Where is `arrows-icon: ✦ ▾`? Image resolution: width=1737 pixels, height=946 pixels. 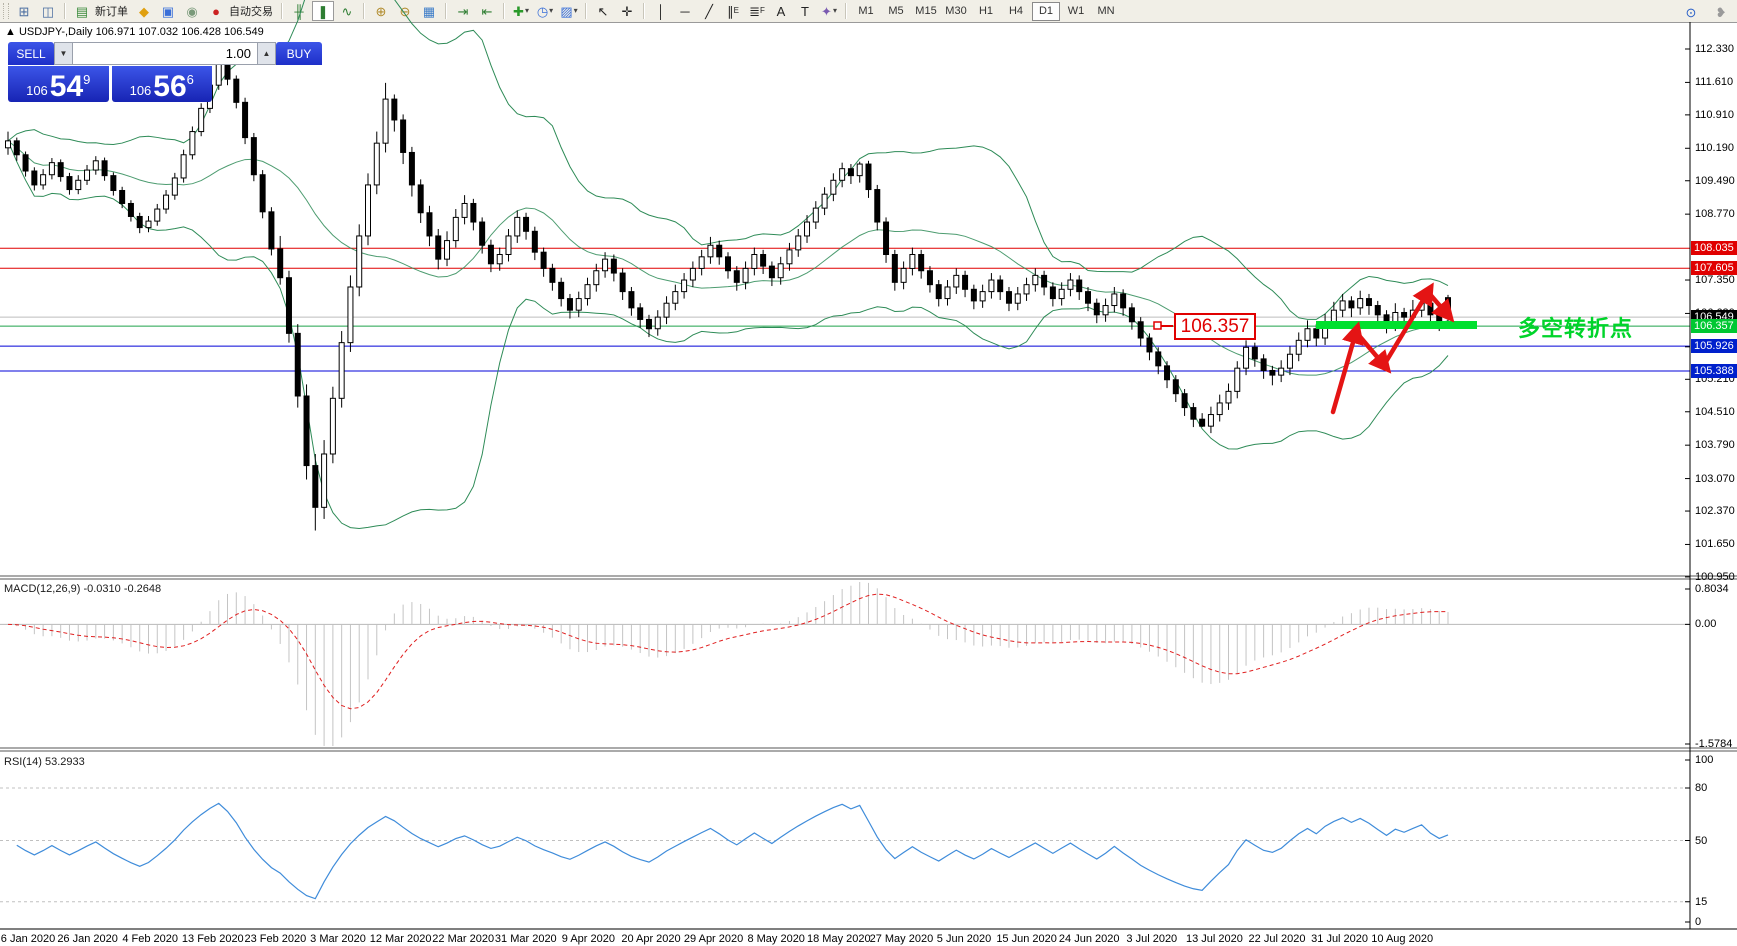 arrows-icon: ✦ ▾ is located at coordinates (829, 11).